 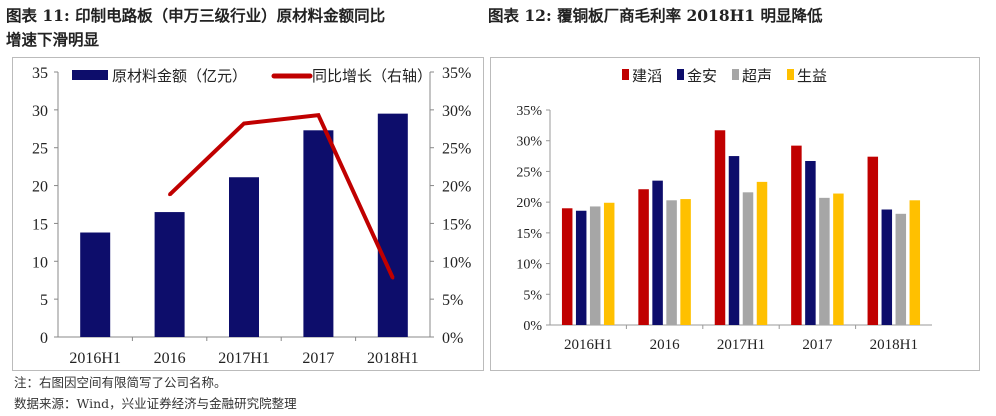 I want to click on left-chart-title: 图表 11: 印制电路板（申万三级行业）原材料金额同比, so click(x=196, y=15).